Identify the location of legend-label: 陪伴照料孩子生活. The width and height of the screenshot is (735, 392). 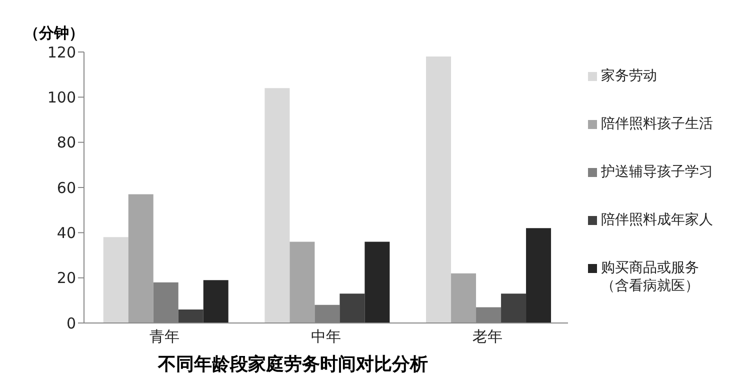
(657, 123).